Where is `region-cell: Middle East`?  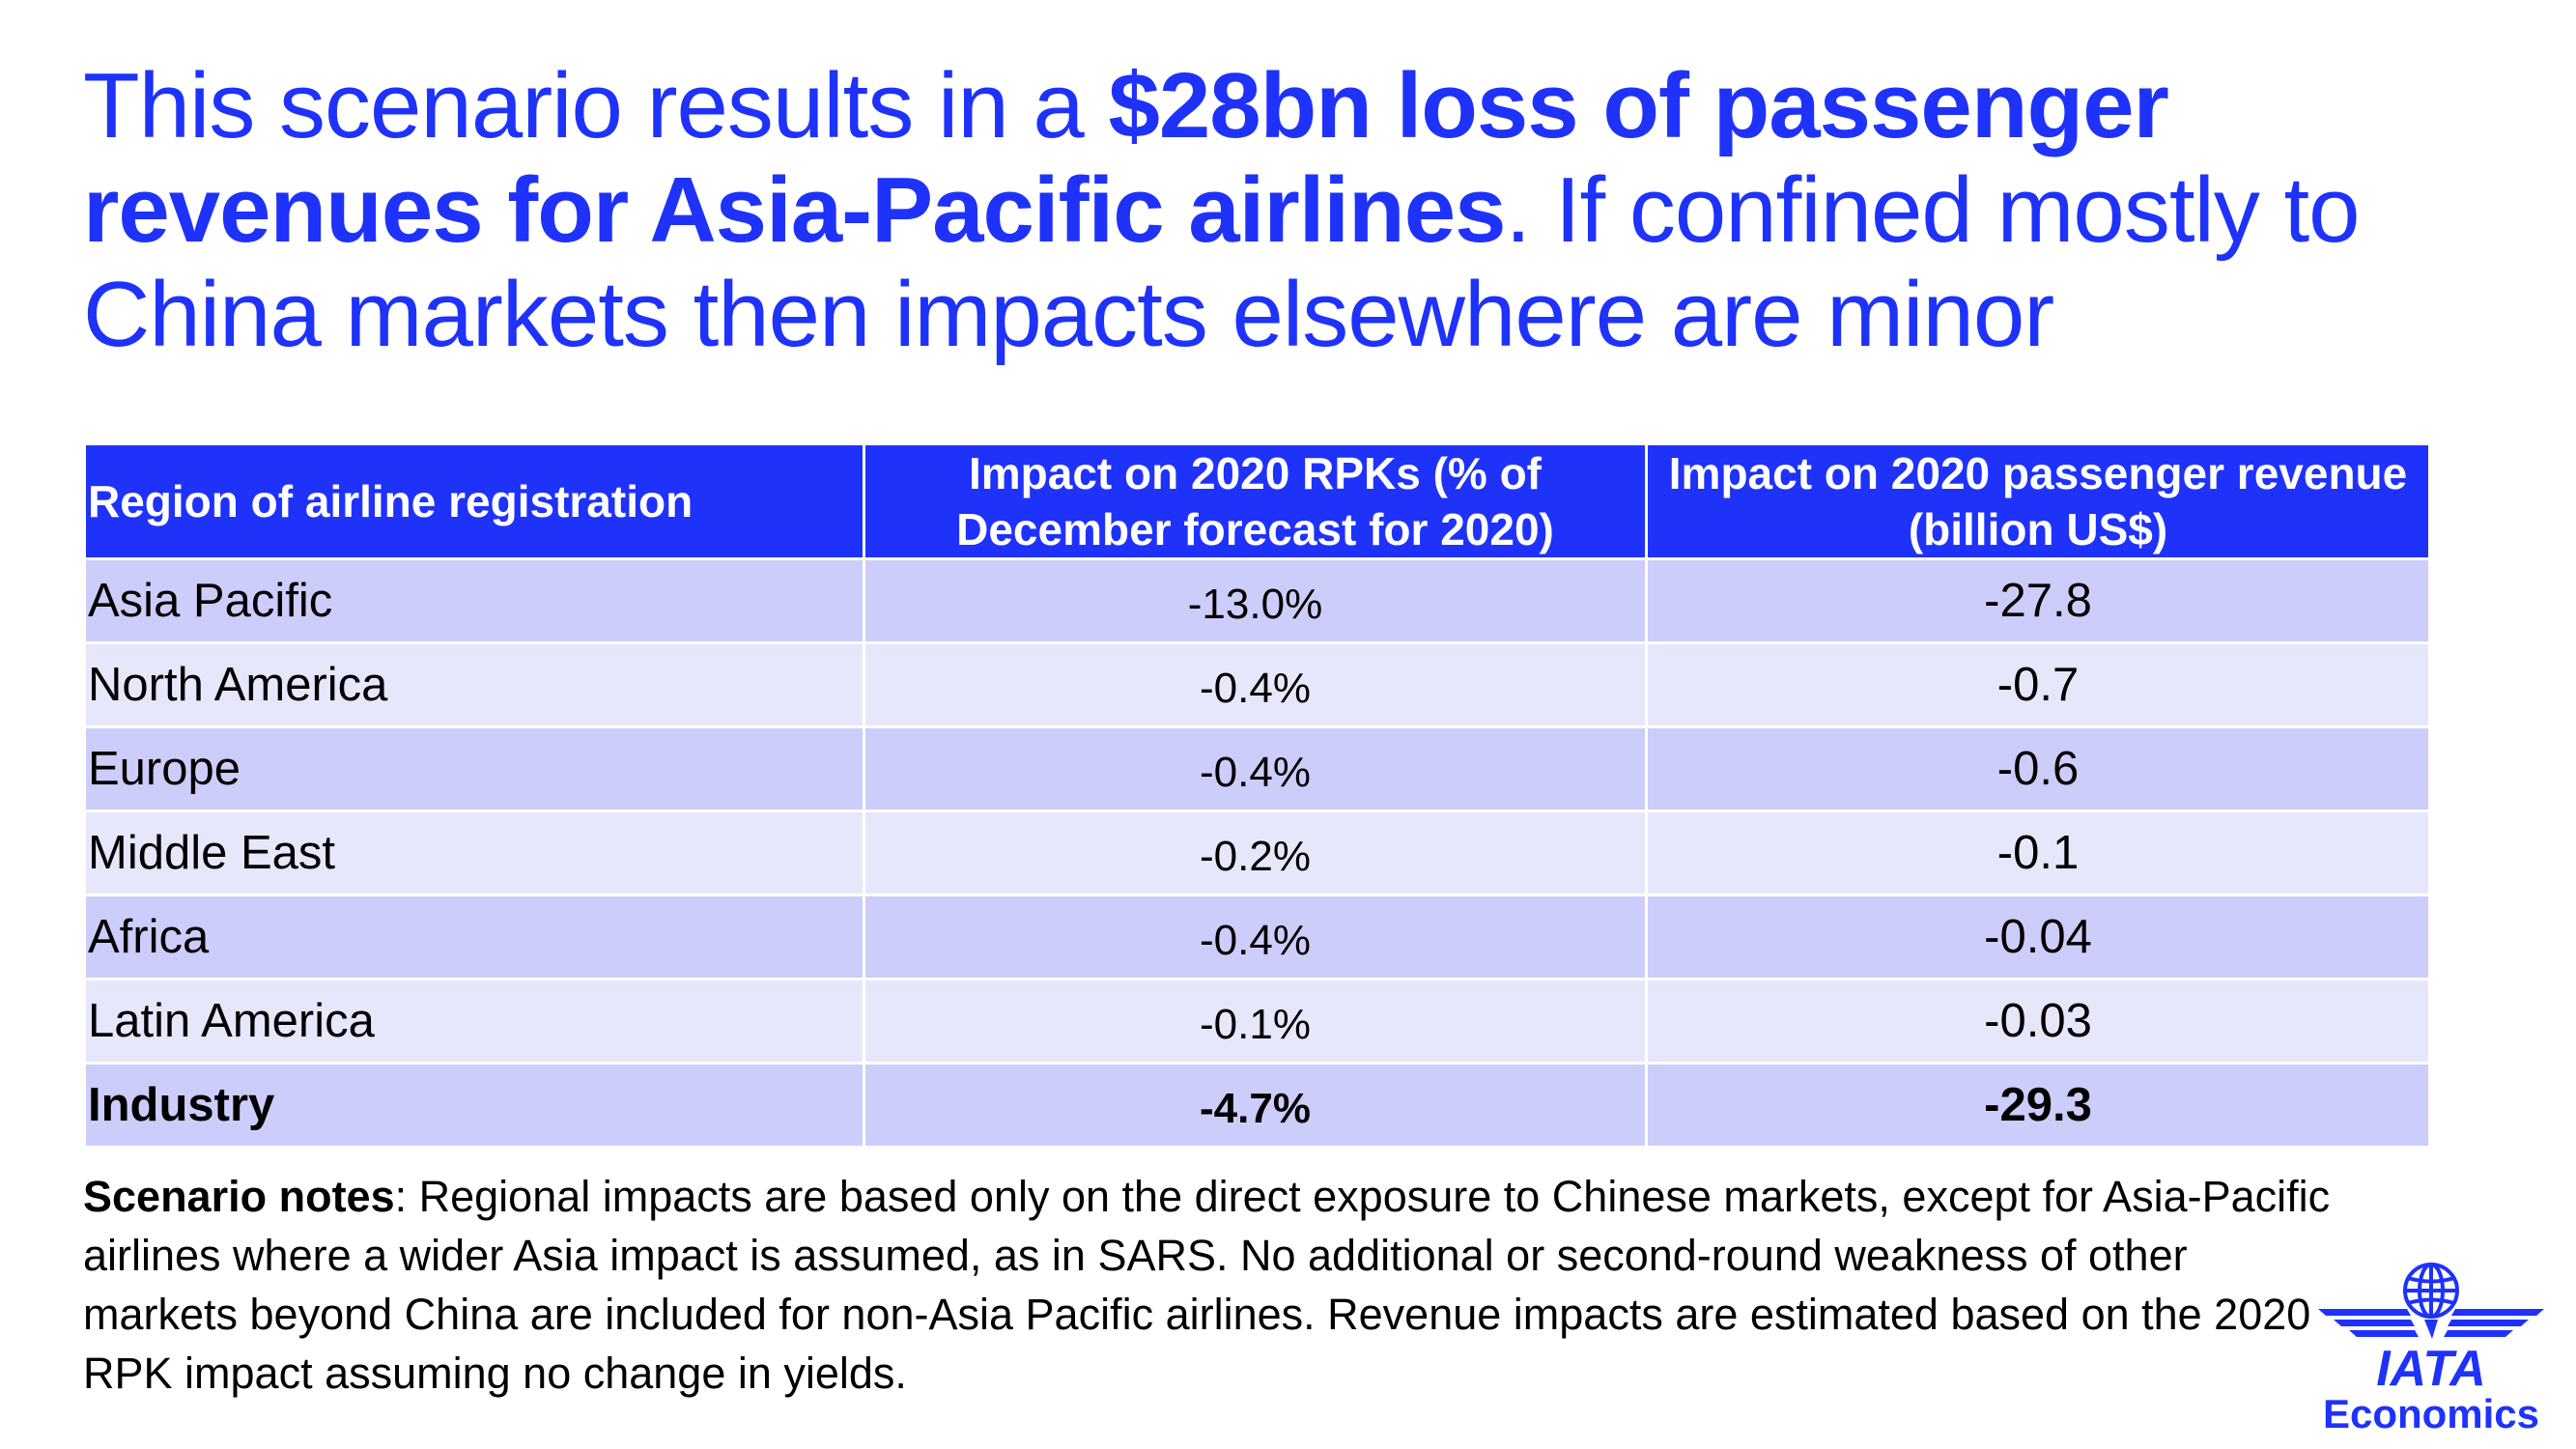
region-cell: Middle East is located at coordinates (474, 853).